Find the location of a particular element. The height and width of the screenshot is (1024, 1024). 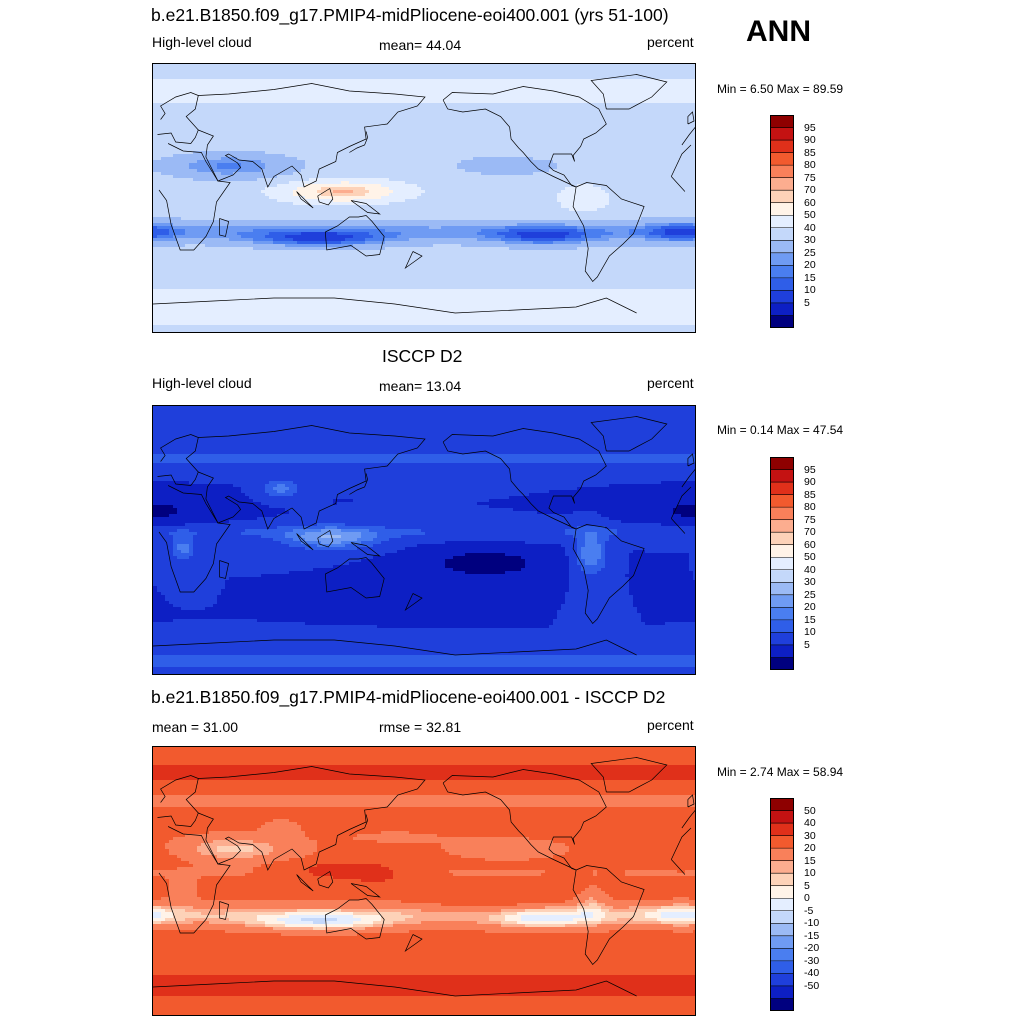

colorbar-label: 15 is located at coordinates (810, 278).